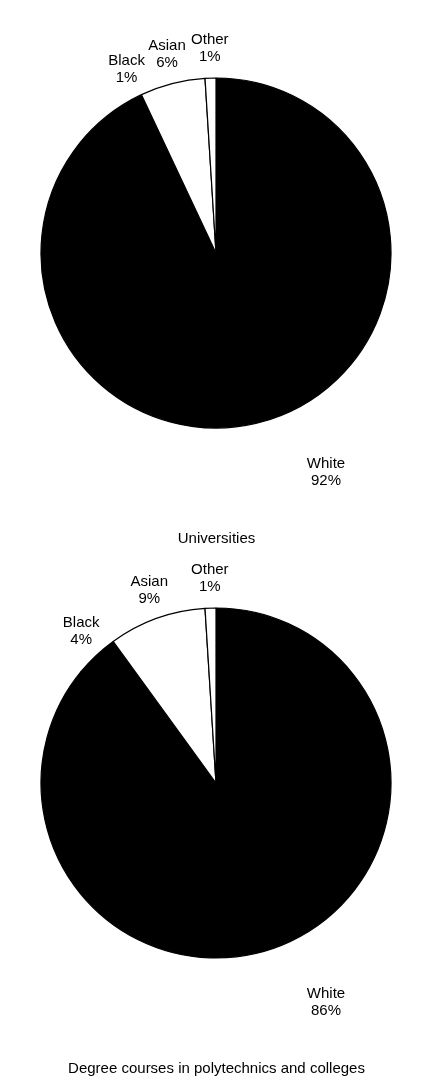  Describe the element at coordinates (167, 62) in the screenshot. I see `data-label: 6%` at that location.